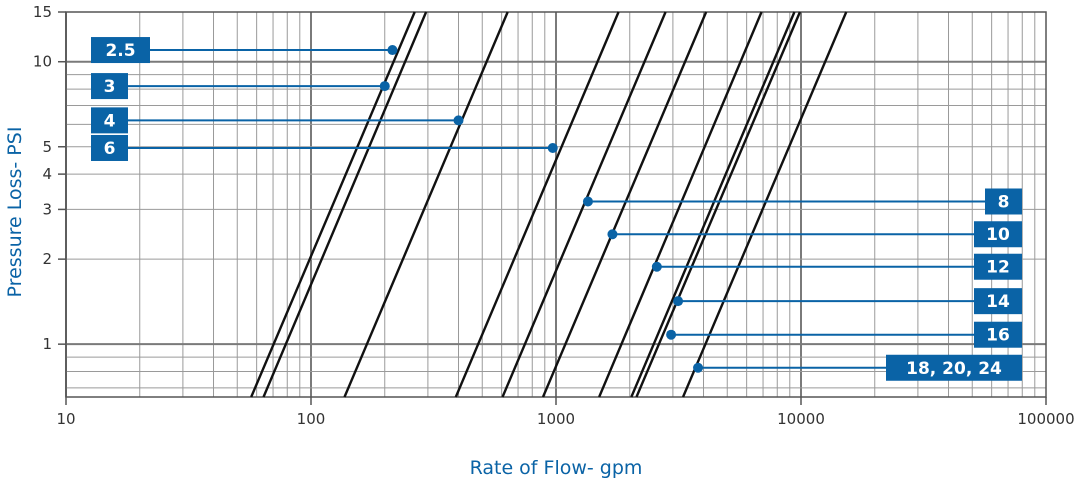  What do you see at coordinates (47, 344) in the screenshot?
I see `y-tick-label: 1` at bounding box center [47, 344].